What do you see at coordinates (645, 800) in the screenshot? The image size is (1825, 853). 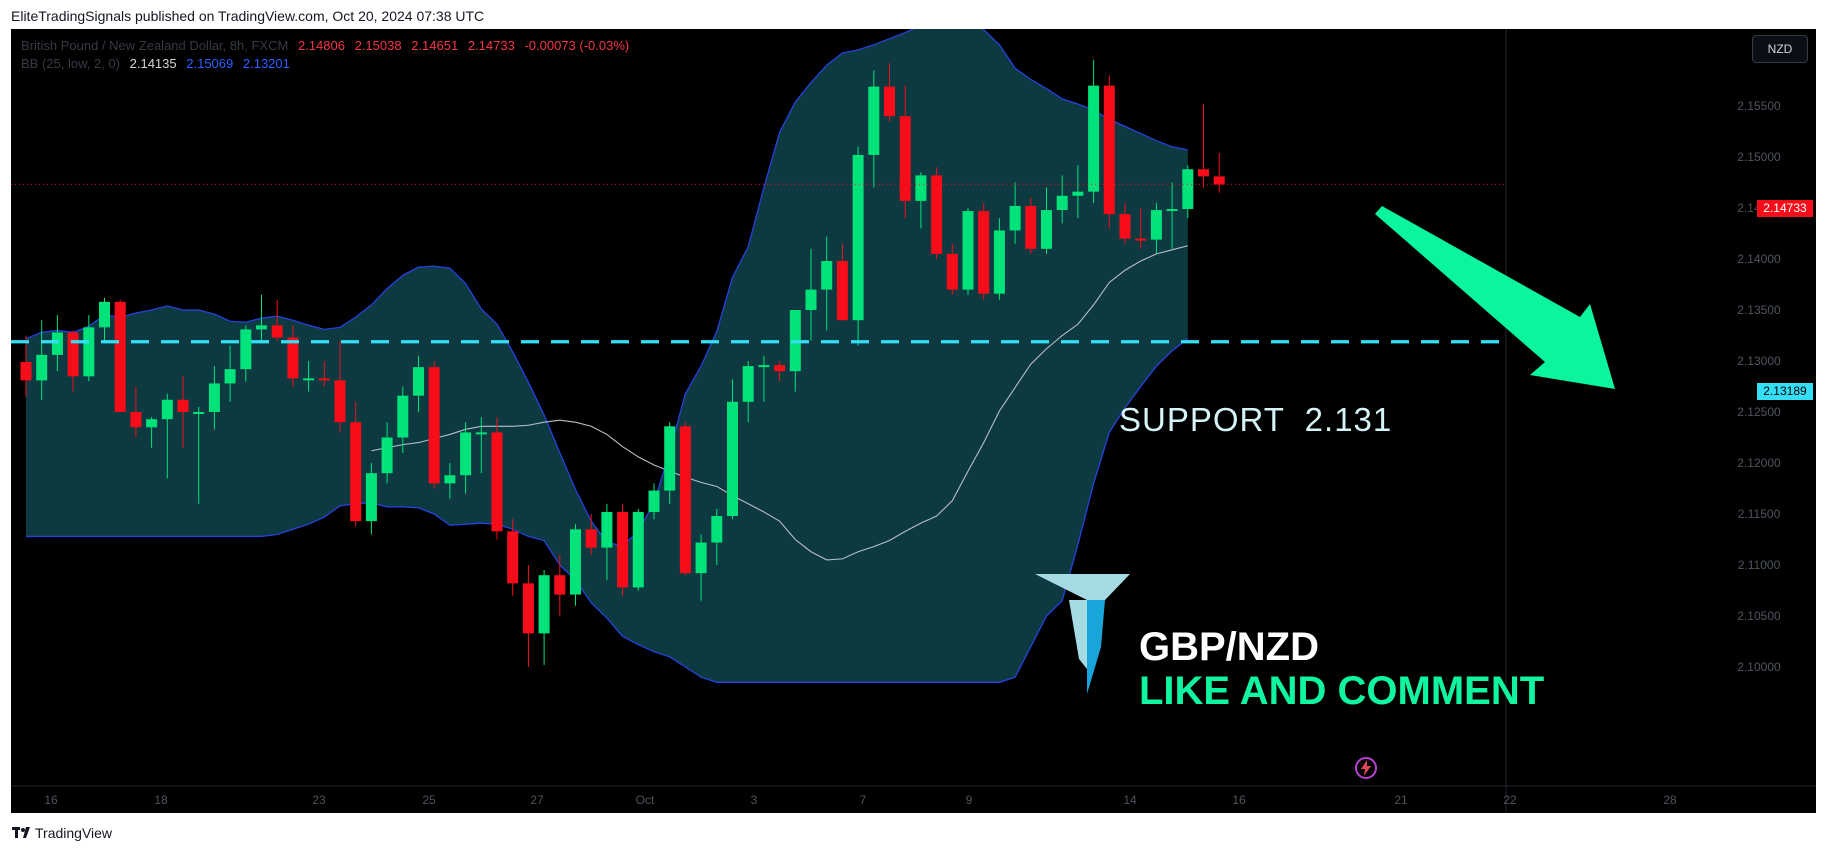 I see `x-tick-label: Oct` at bounding box center [645, 800].